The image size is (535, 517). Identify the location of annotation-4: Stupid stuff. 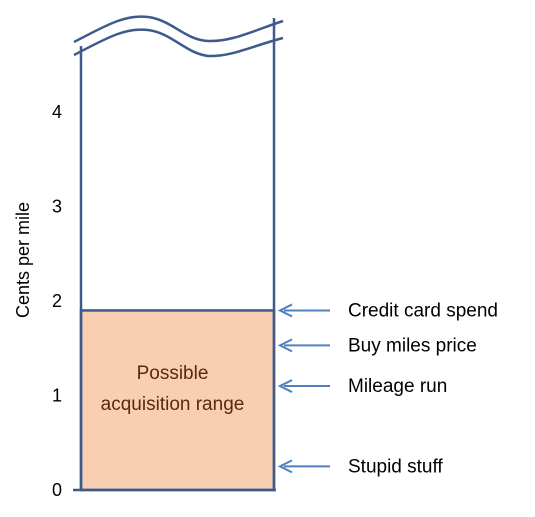
(360, 466).